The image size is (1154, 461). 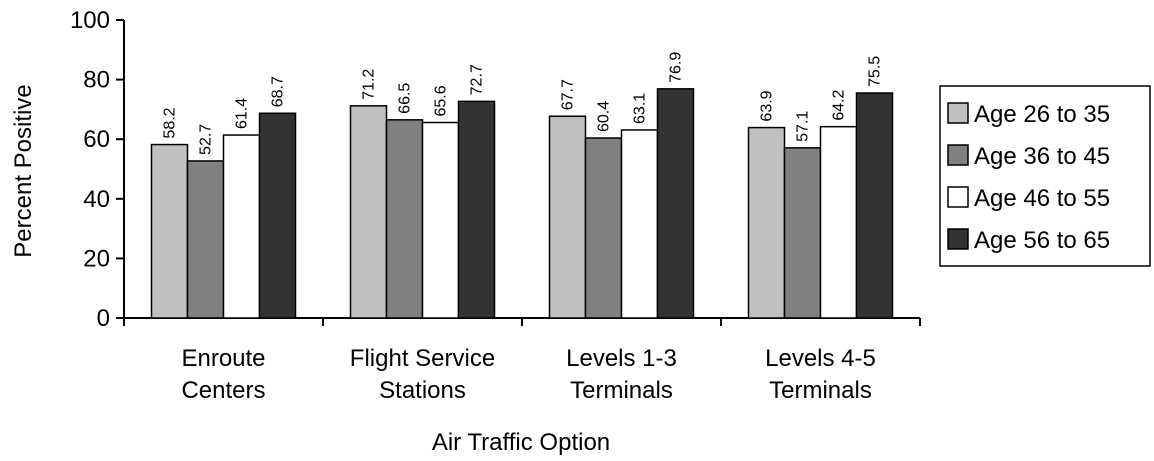 I want to click on data-label: 60.4, so click(x=604, y=116).